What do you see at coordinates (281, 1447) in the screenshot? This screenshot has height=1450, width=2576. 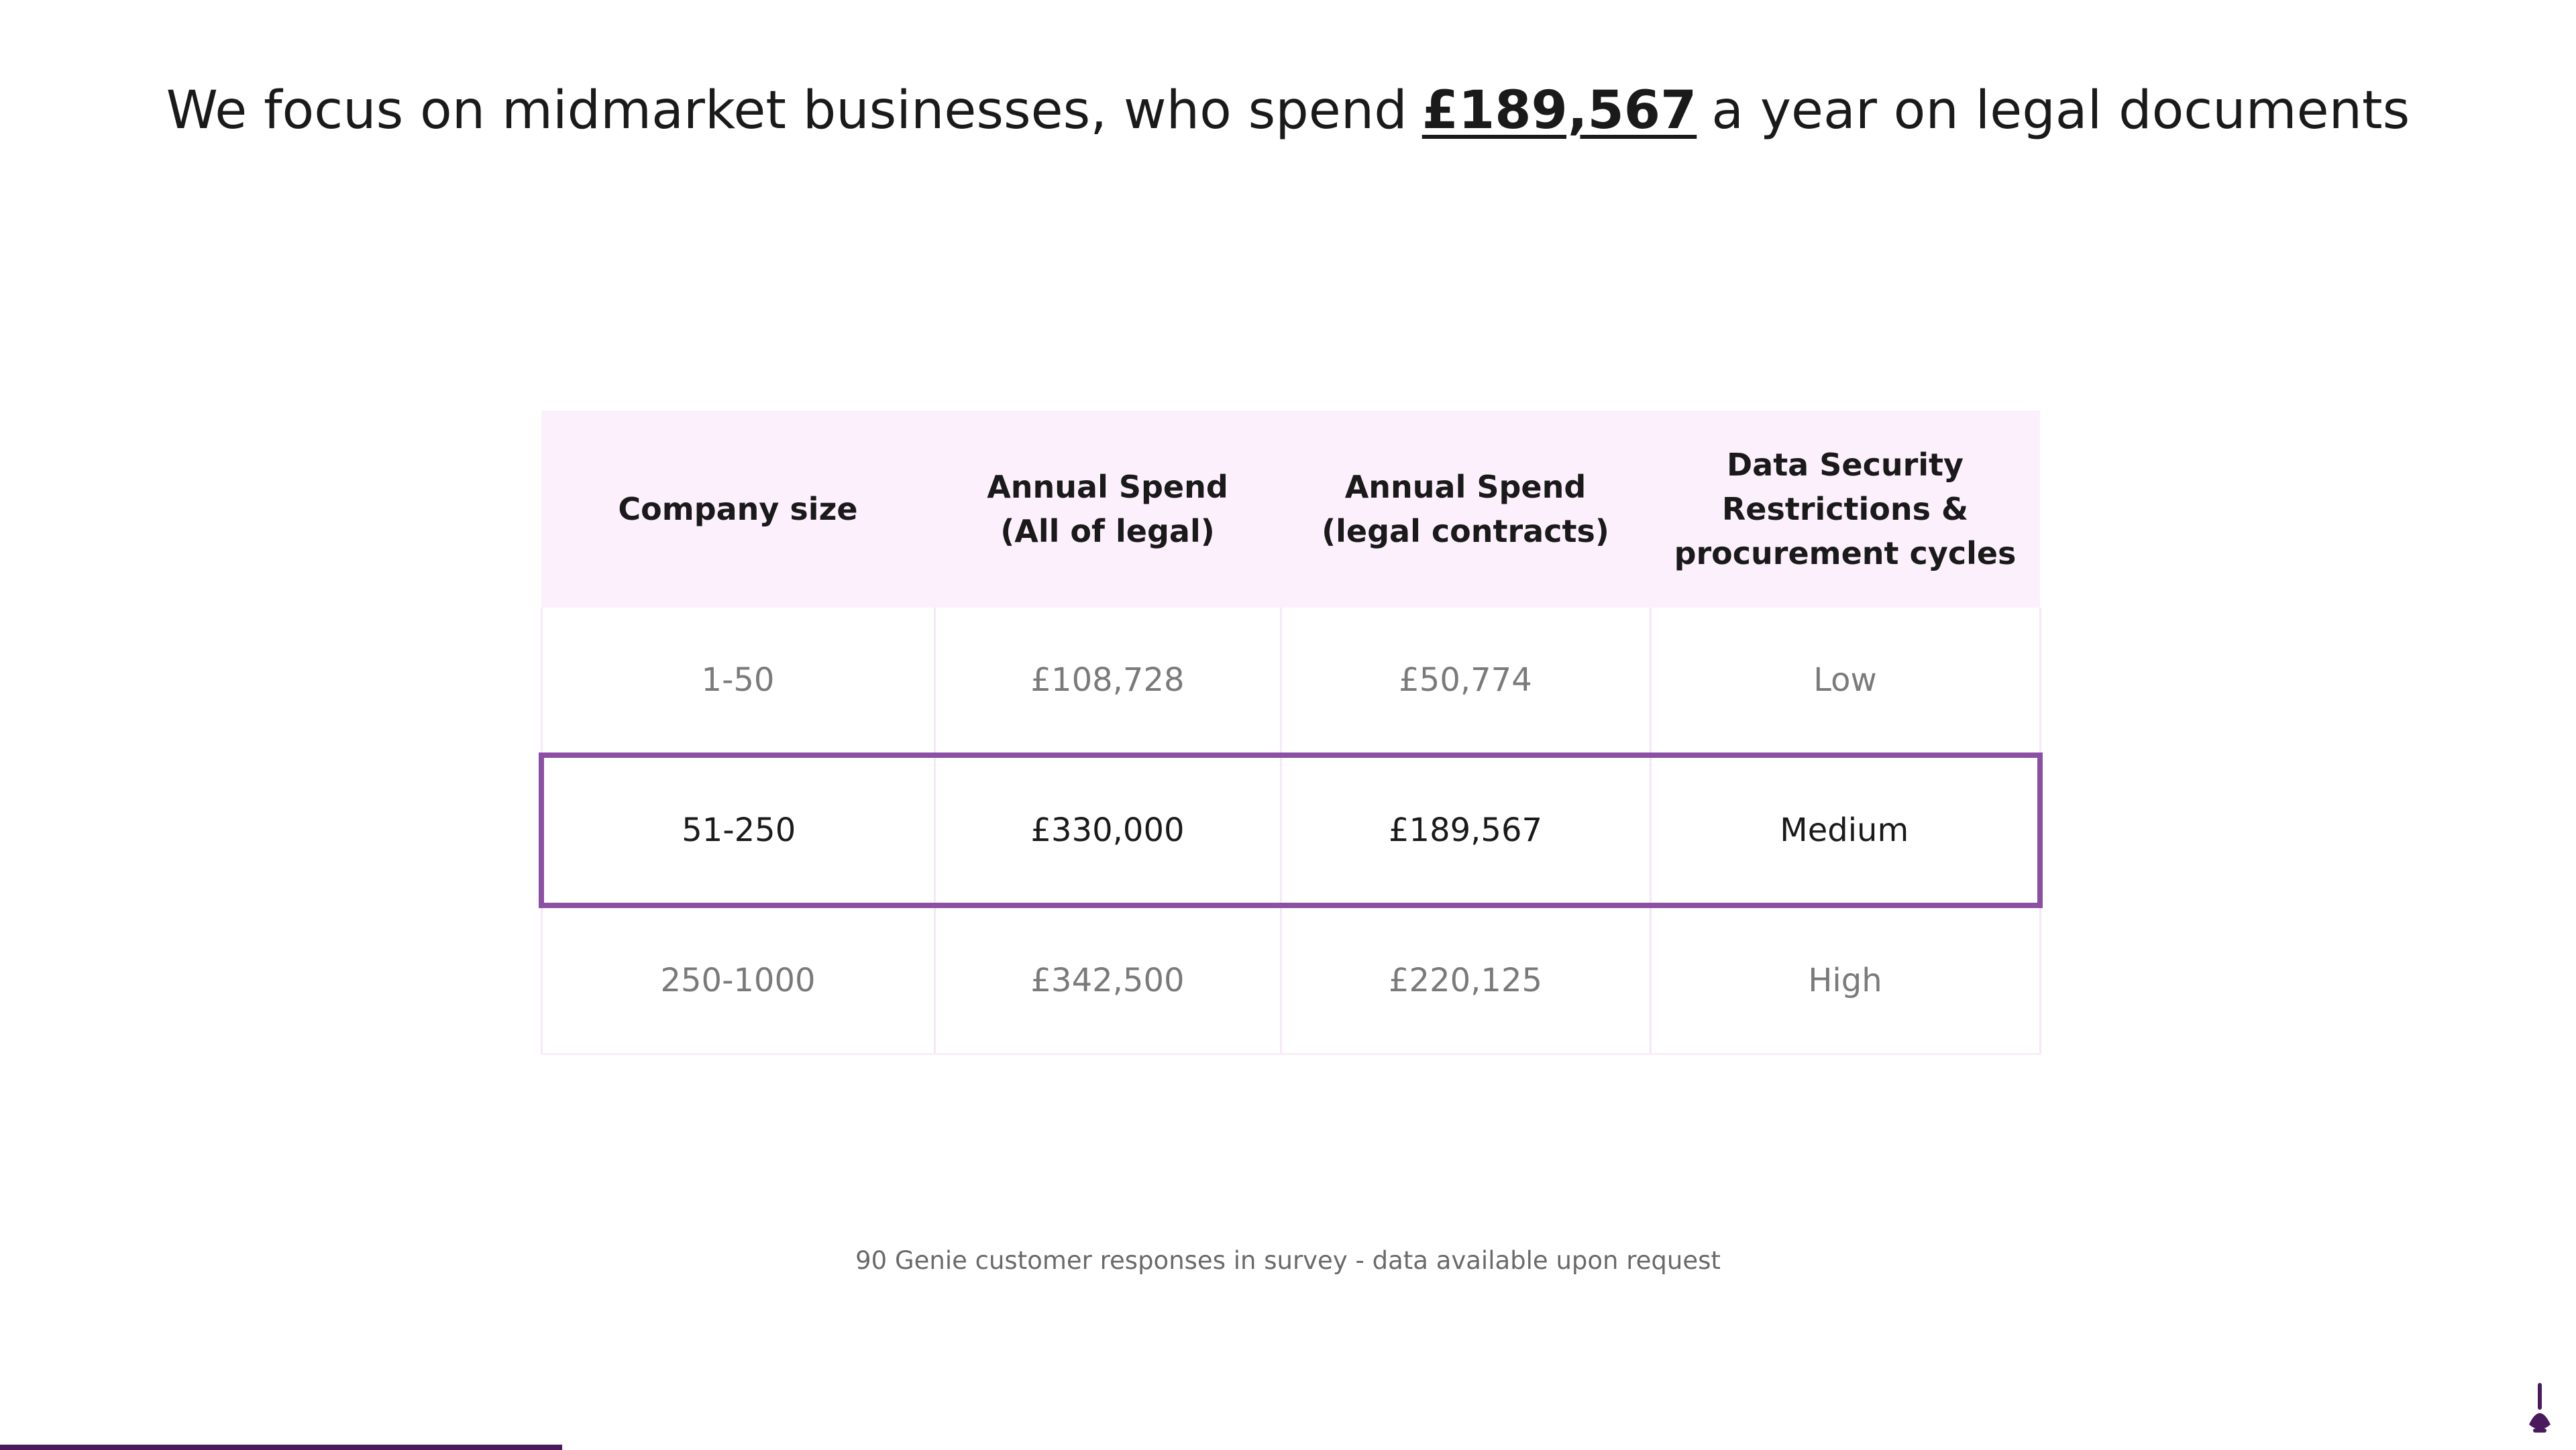 I see `progress-bar` at bounding box center [281, 1447].